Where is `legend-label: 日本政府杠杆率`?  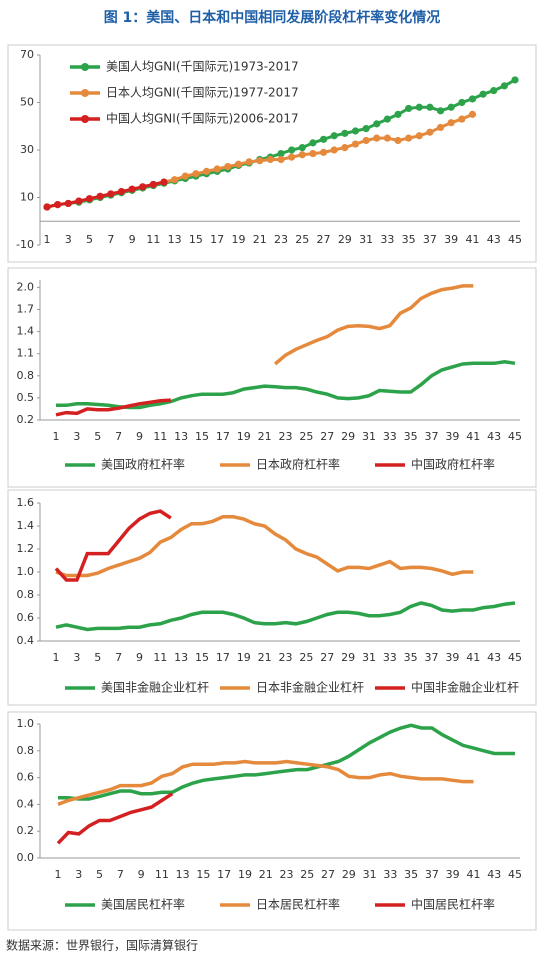
legend-label: 日本政府杠杆率 is located at coordinates (298, 464).